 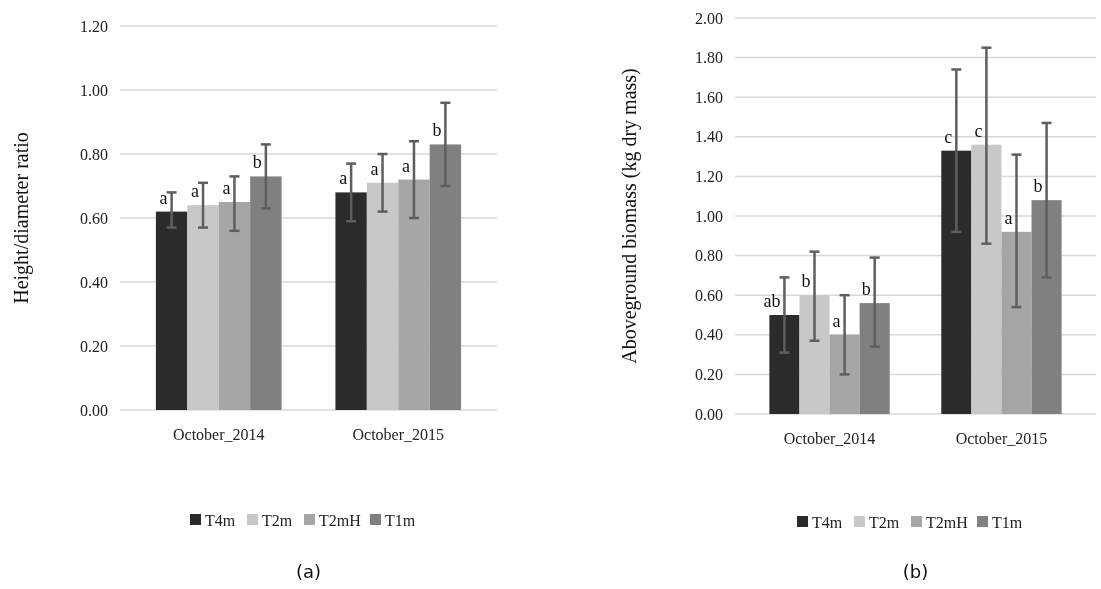 I want to click on y-tick-label: 1.80, so click(x=709, y=58).